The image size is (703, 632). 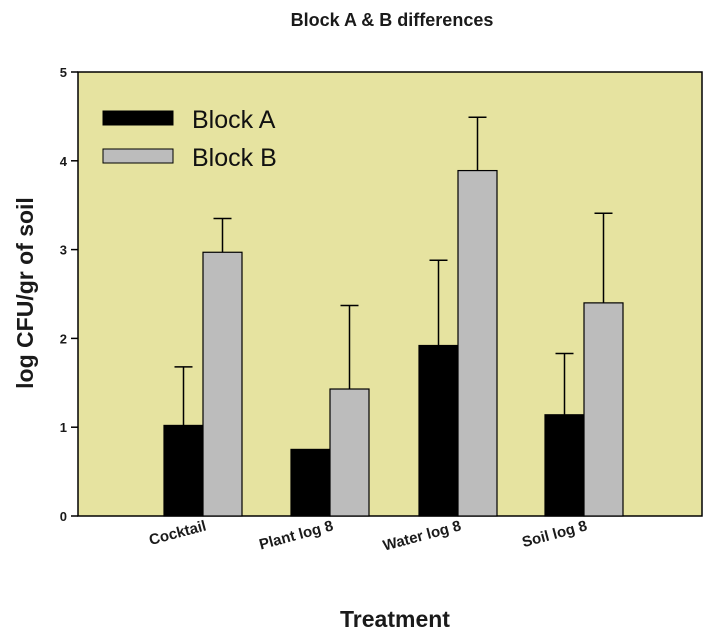 What do you see at coordinates (422, 535) in the screenshot?
I see `x-tick-label: Water log 8` at bounding box center [422, 535].